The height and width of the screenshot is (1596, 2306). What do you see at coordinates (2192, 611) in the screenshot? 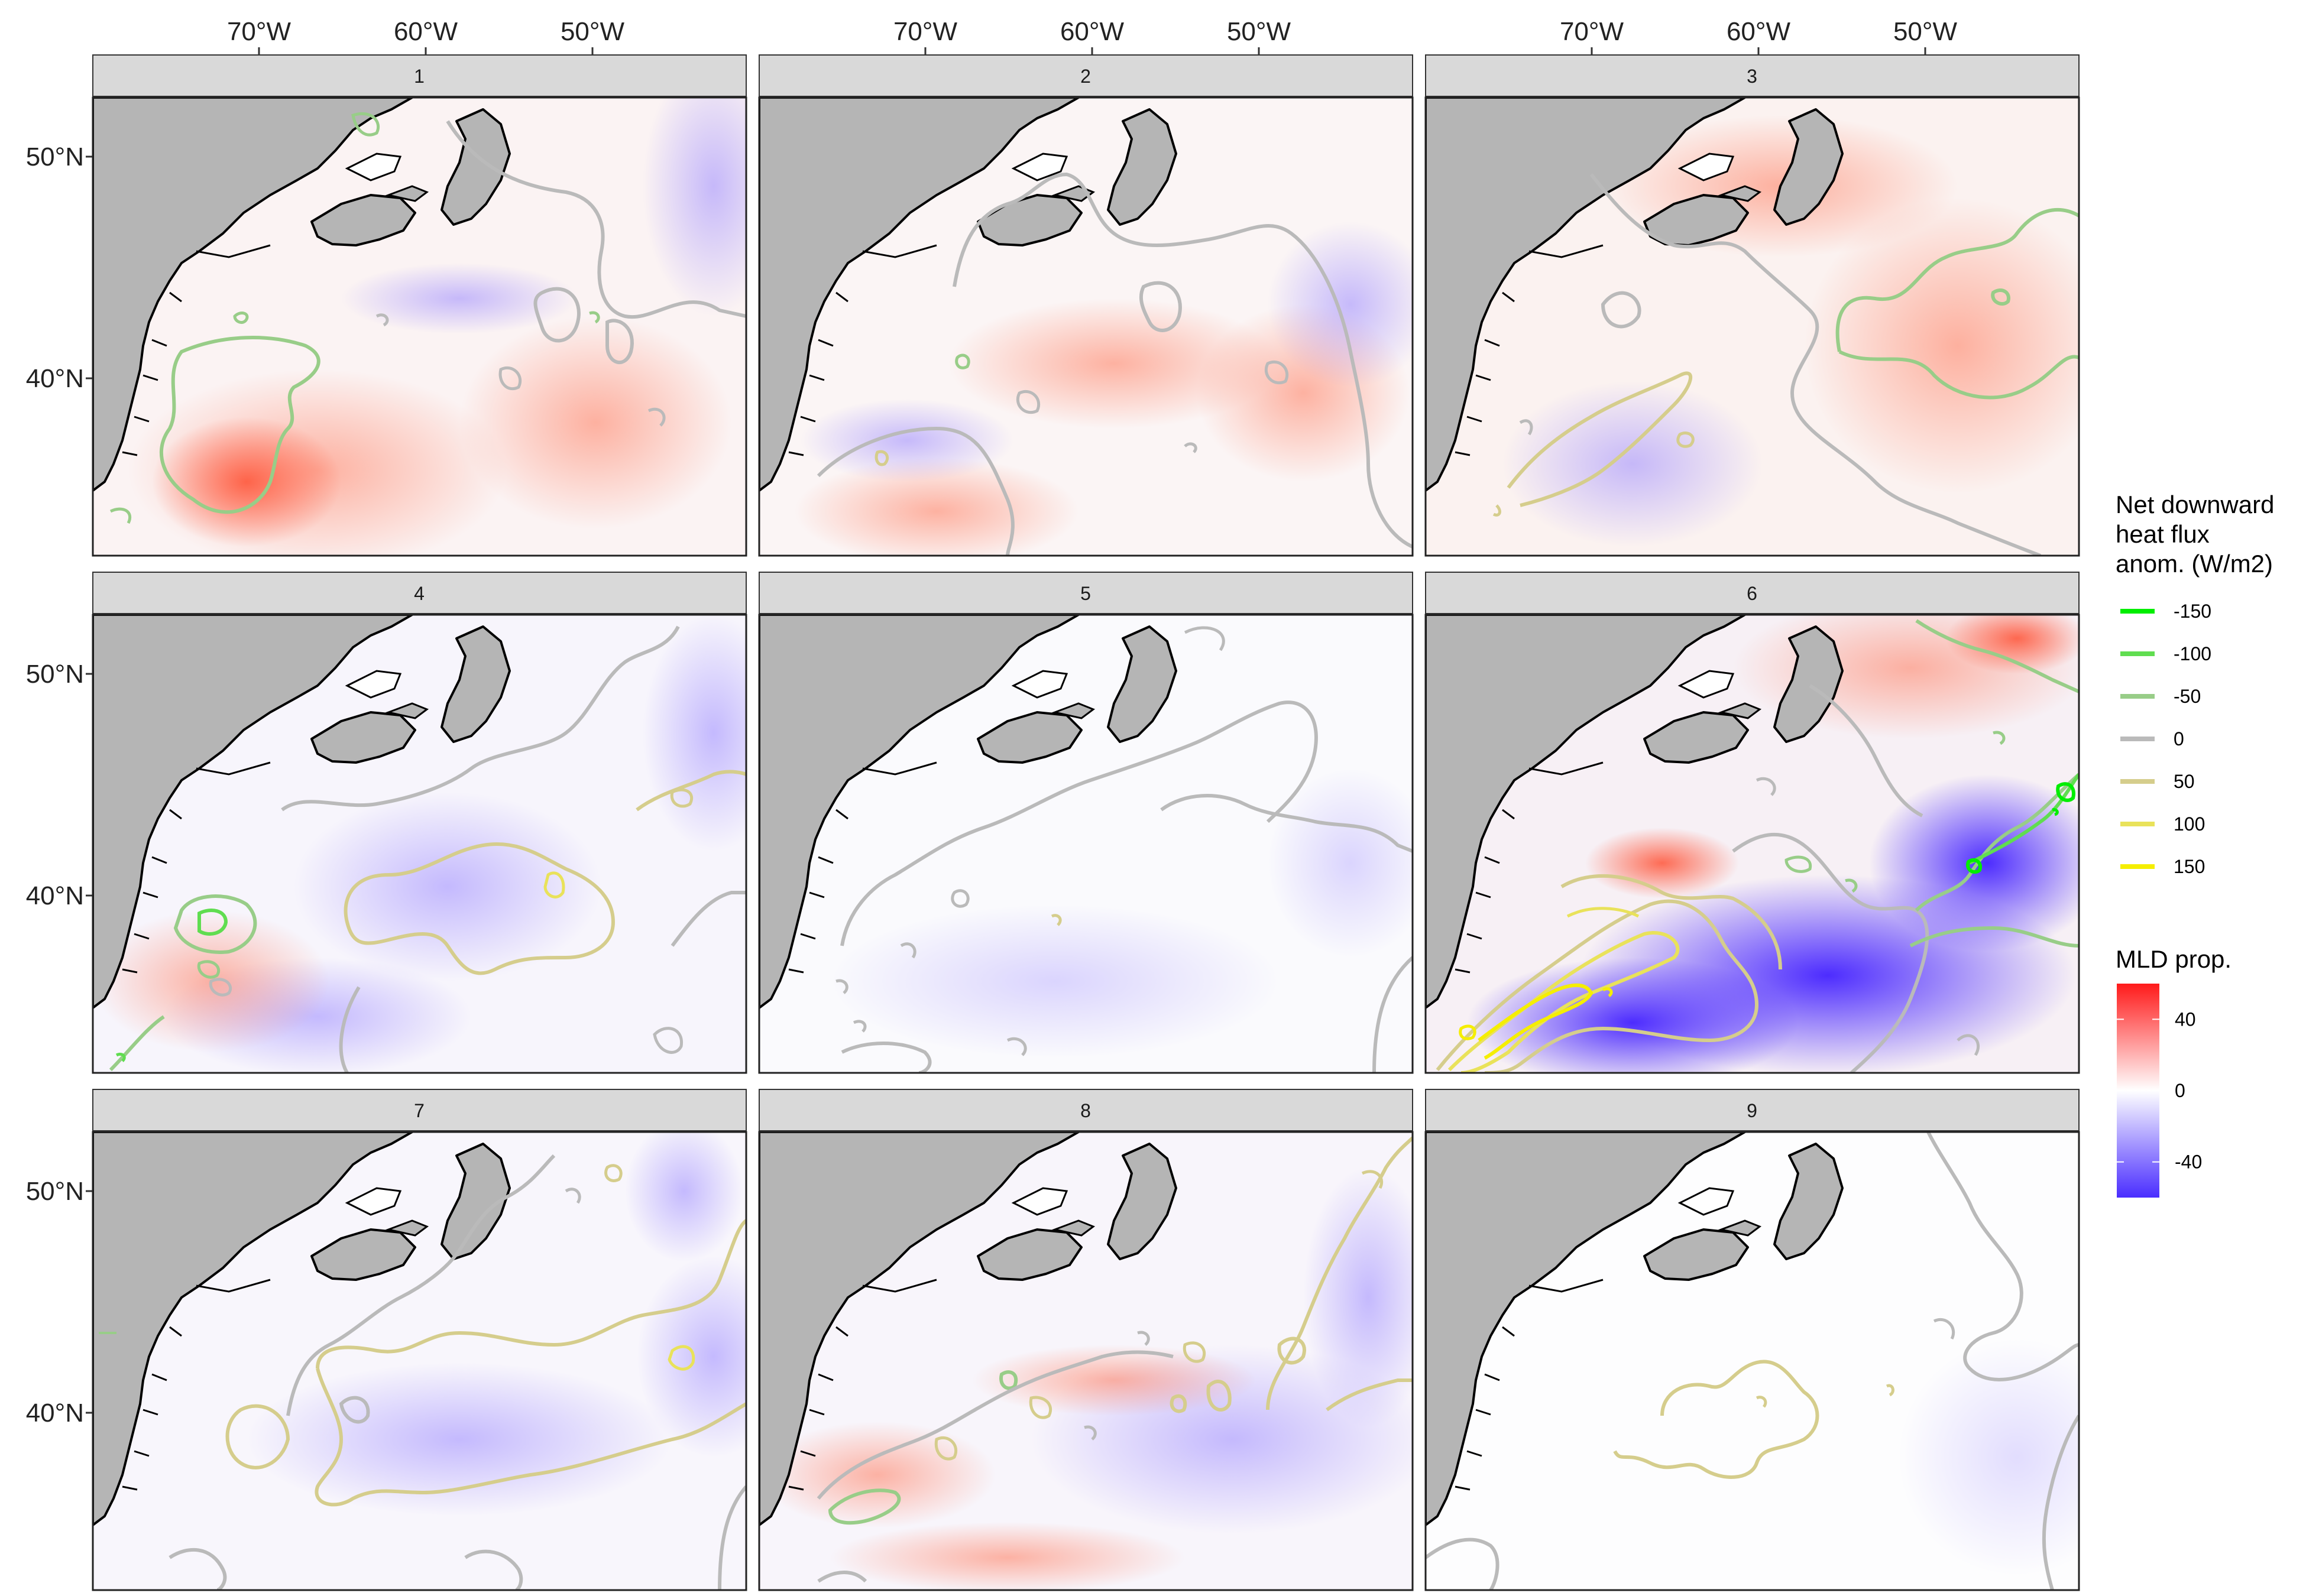
I see `contour-legend-label: -150` at bounding box center [2192, 611].